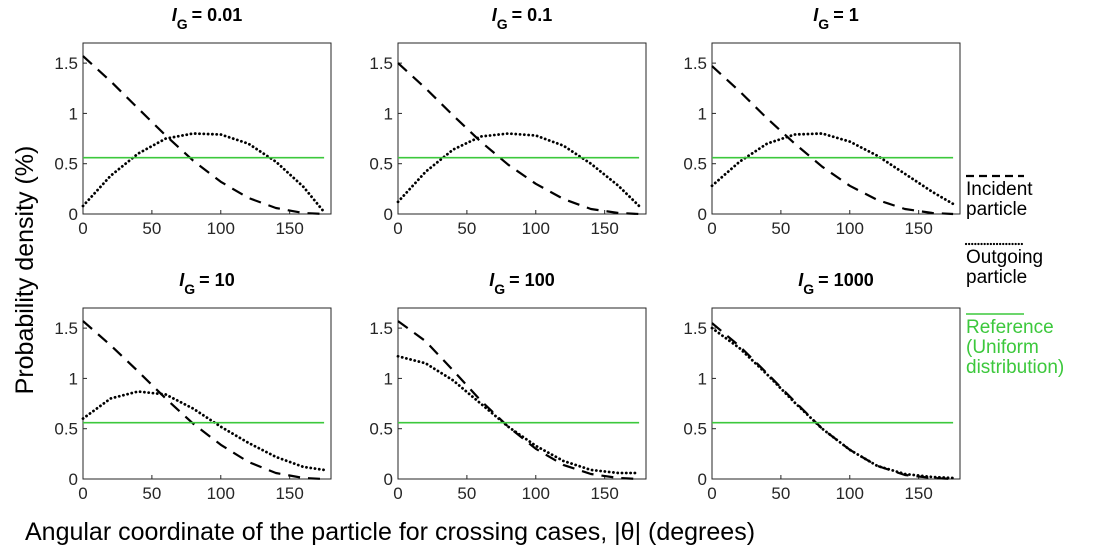 Image resolution: width=1098 pixels, height=552 pixels. I want to click on legend-reference-label: Reference, so click(1010, 327).